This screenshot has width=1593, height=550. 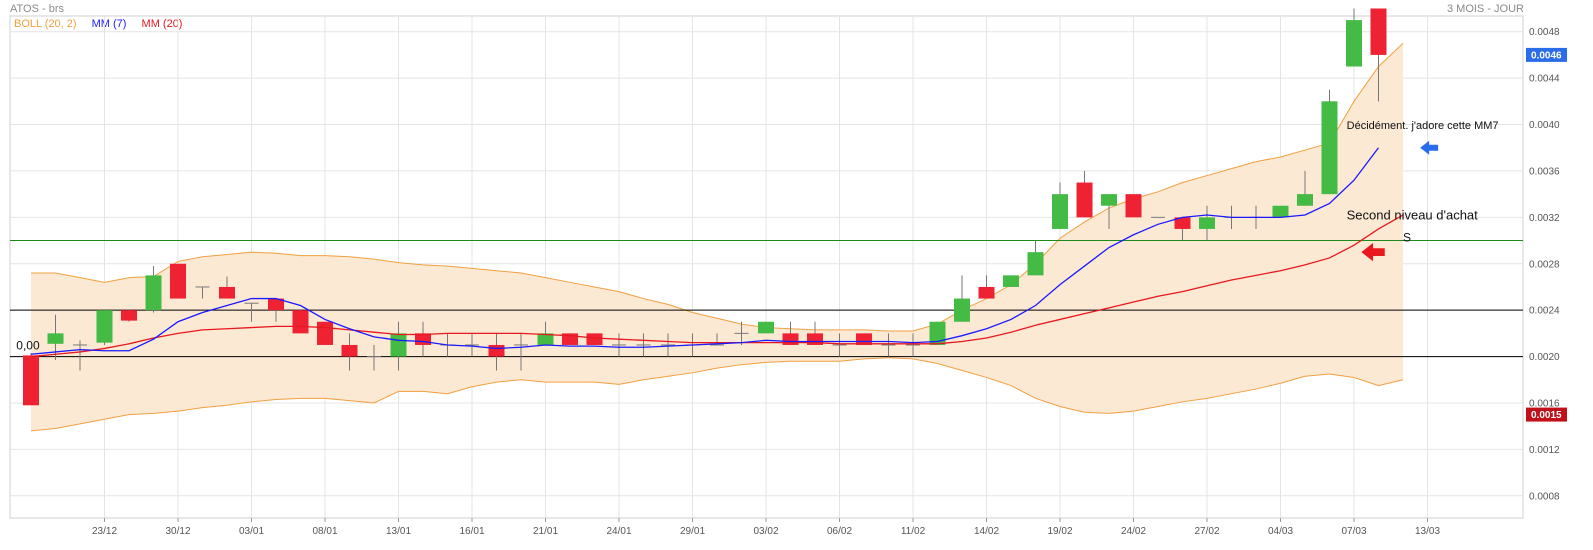 I want to click on x-tick-label: 19/02, so click(x=1059, y=531).